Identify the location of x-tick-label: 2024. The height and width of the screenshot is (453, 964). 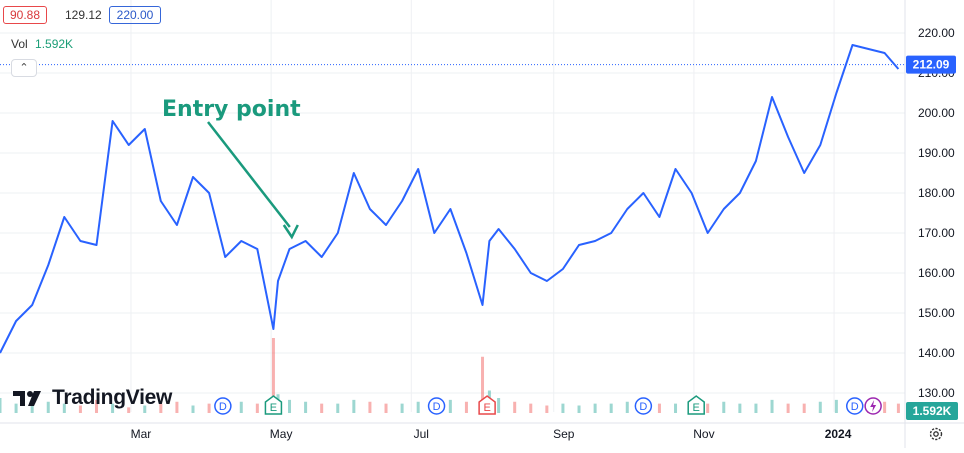
(838, 434).